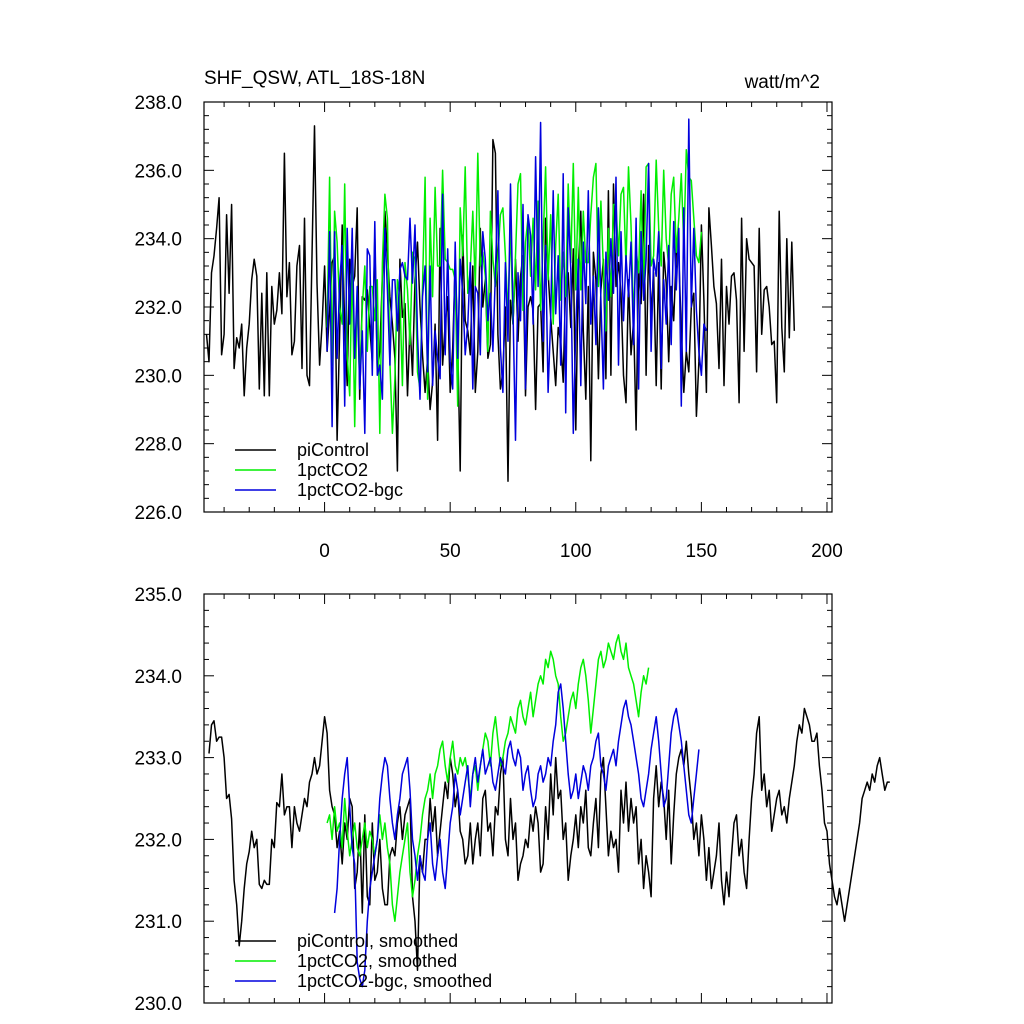  What do you see at coordinates (488, 778) in the screenshot?
I see `bottom-series-line-1pctco2-smoothed` at bounding box center [488, 778].